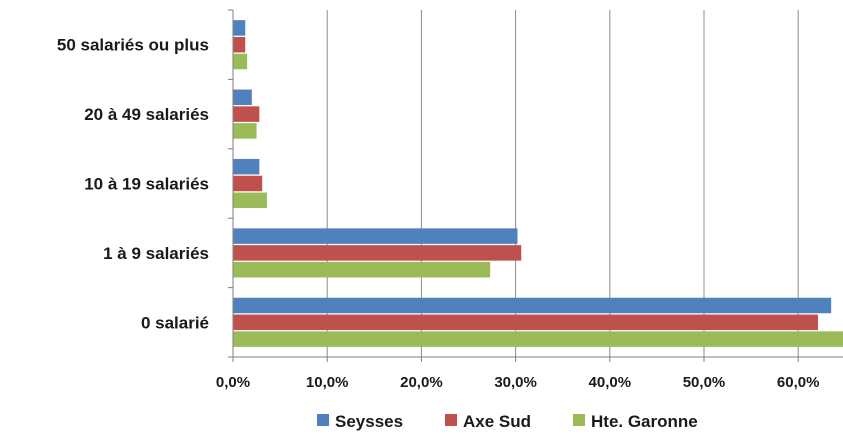 This screenshot has width=843, height=437. I want to click on legend-label: Axe Sud, so click(497, 421).